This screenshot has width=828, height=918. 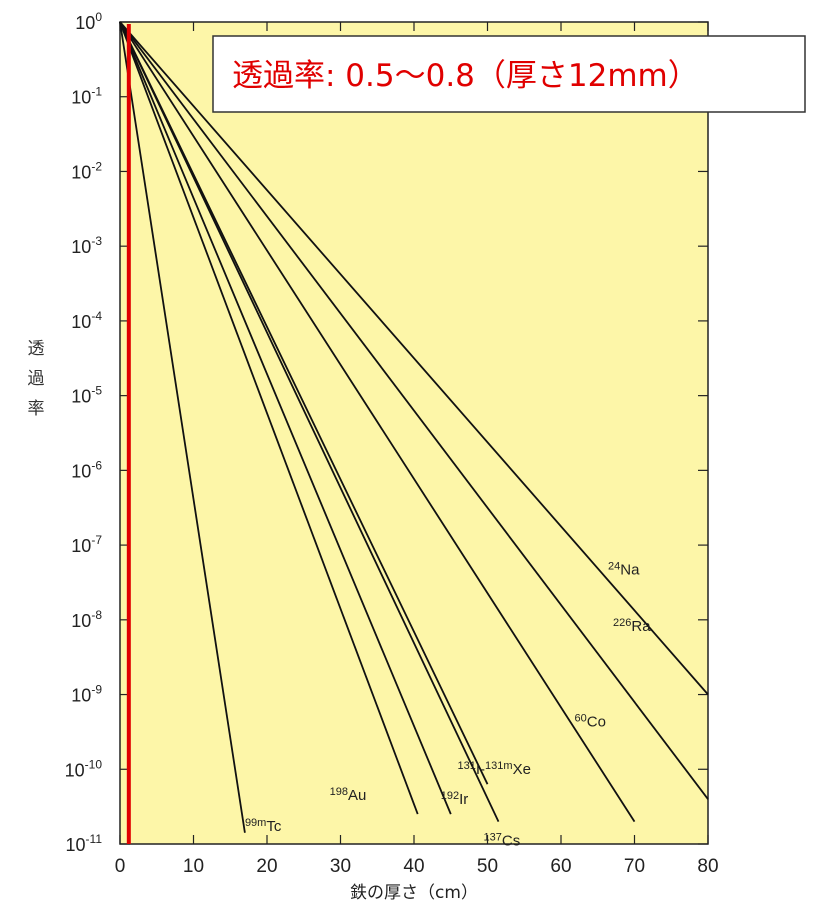 What do you see at coordinates (86, 469) in the screenshot?
I see `y-tick-label: 10⁻⁶` at bounding box center [86, 469].